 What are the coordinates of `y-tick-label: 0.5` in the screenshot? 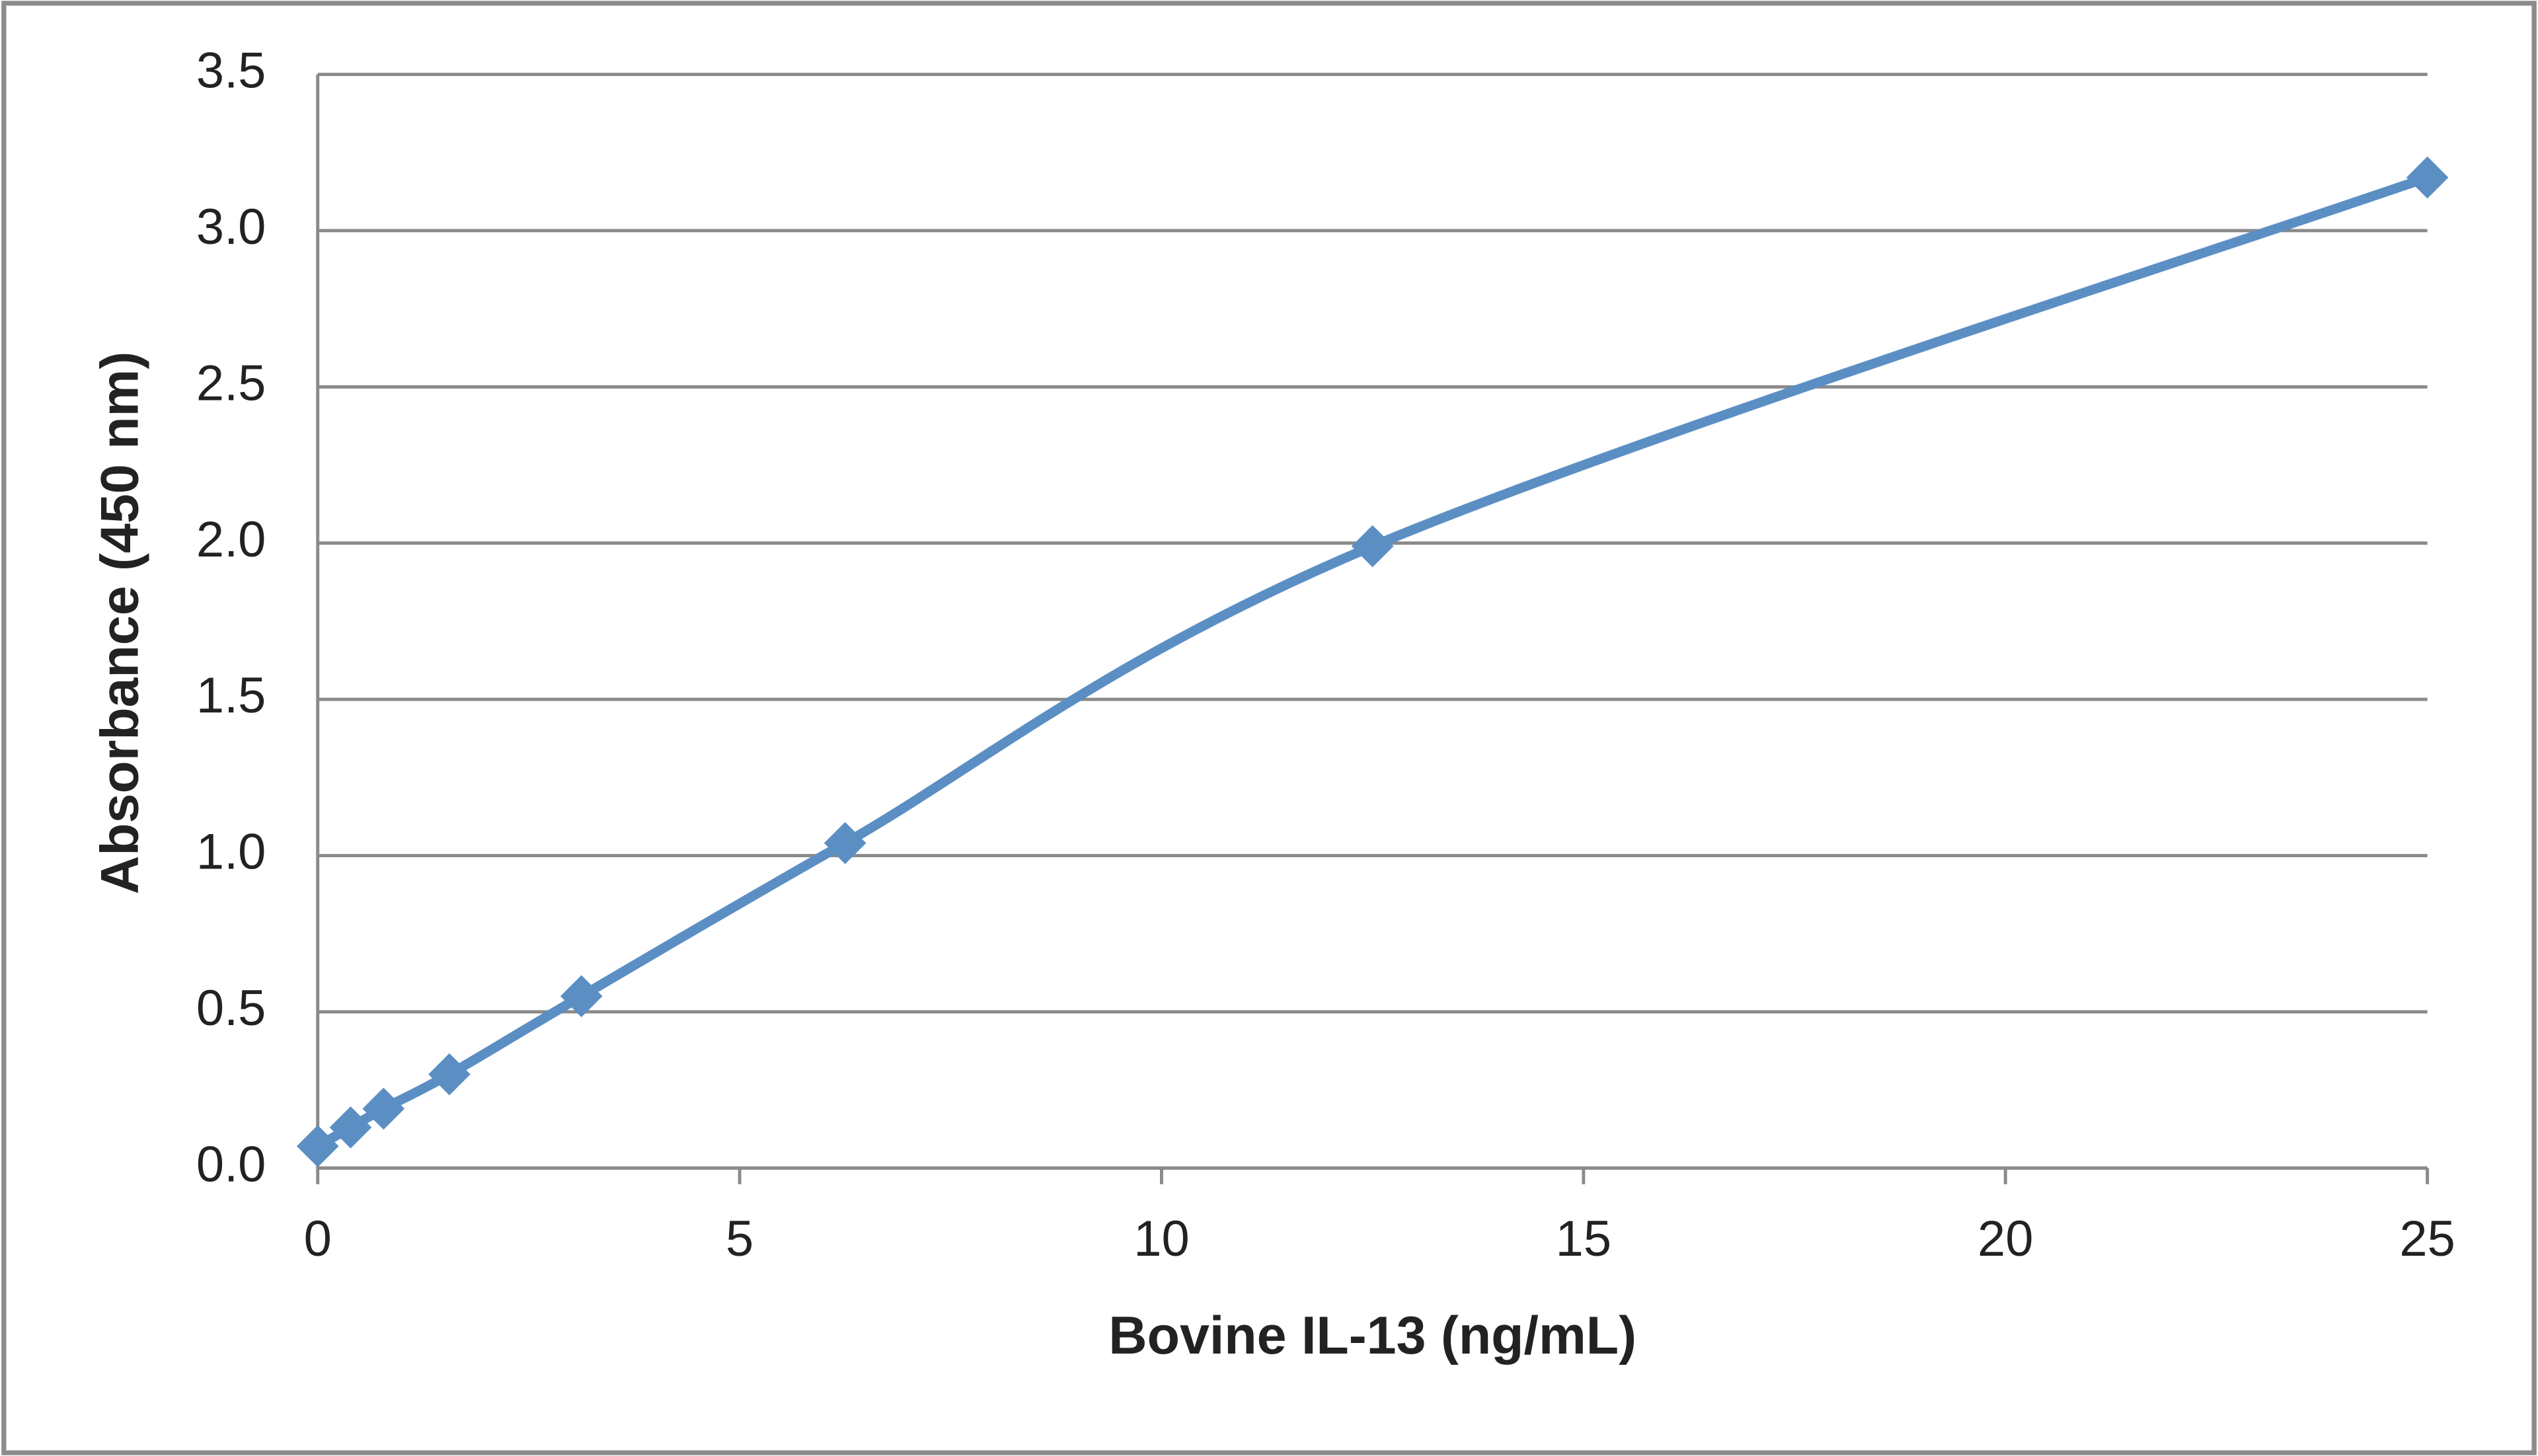 It's located at (231, 1008).